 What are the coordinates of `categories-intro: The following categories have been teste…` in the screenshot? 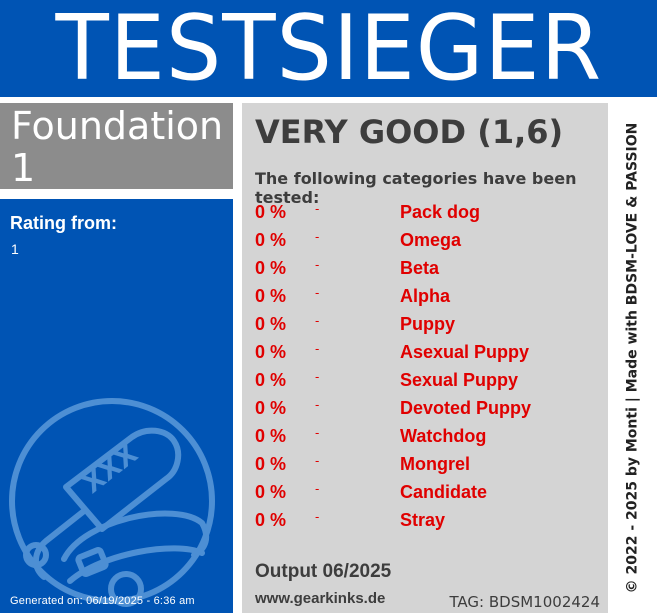 It's located at (416, 188).